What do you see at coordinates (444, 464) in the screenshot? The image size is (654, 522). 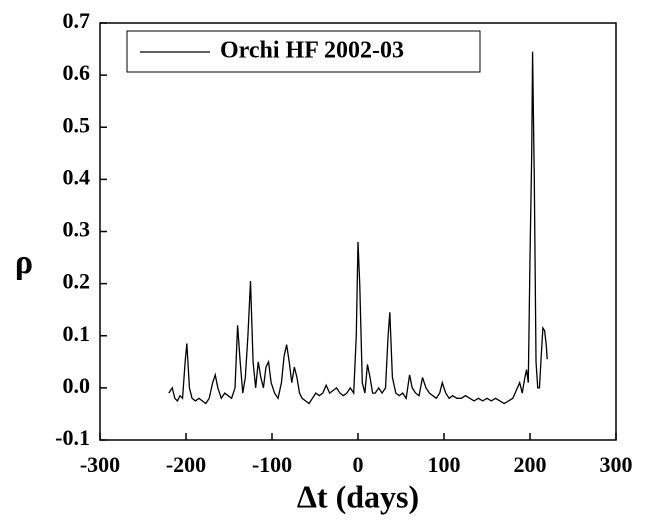 I see `x-tick-label: 100` at bounding box center [444, 464].